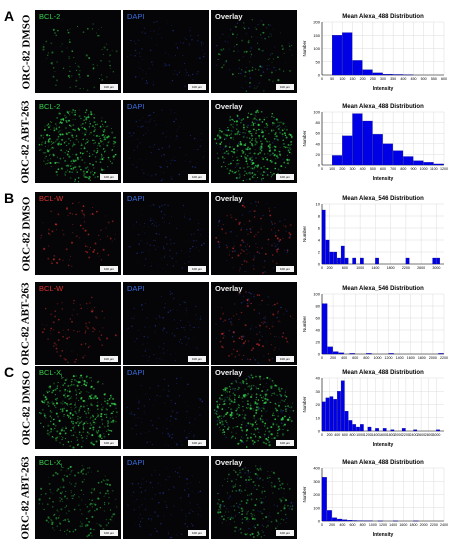 The width and height of the screenshot is (451, 550). Describe the element at coordinates (330, 268) in the screenshot. I see `x-tick-label: 200` at that location.